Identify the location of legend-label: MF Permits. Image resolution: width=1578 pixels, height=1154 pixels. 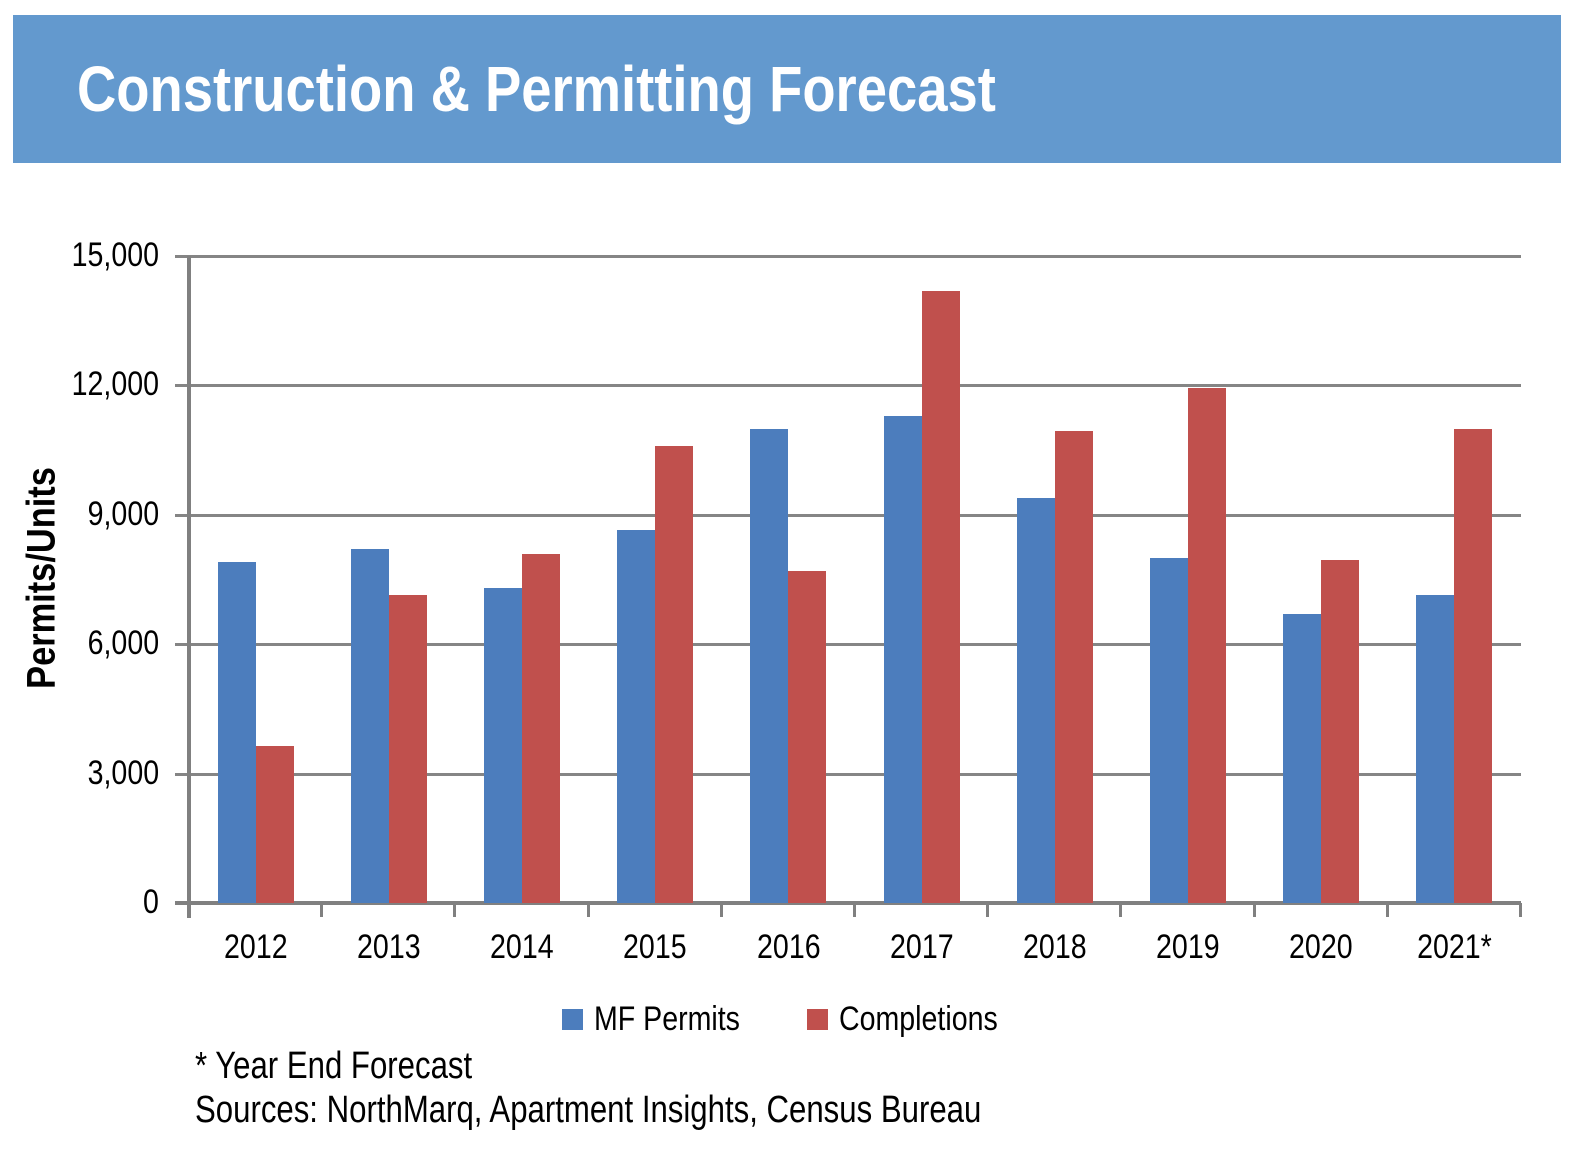
(667, 1019).